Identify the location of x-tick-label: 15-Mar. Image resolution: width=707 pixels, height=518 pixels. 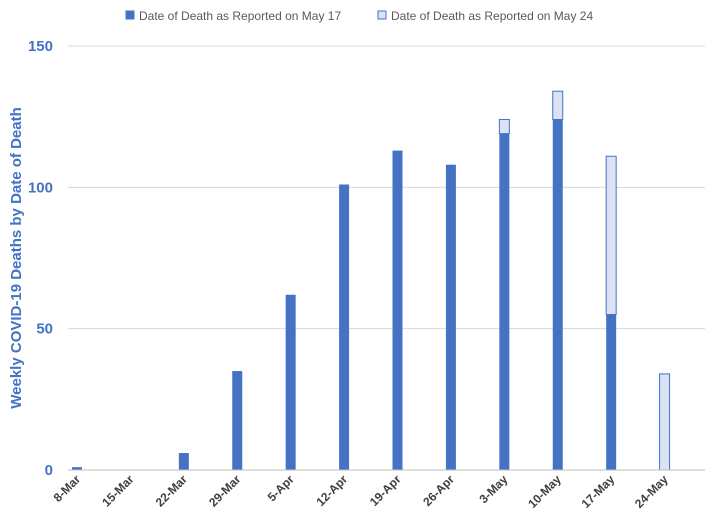
(117, 490).